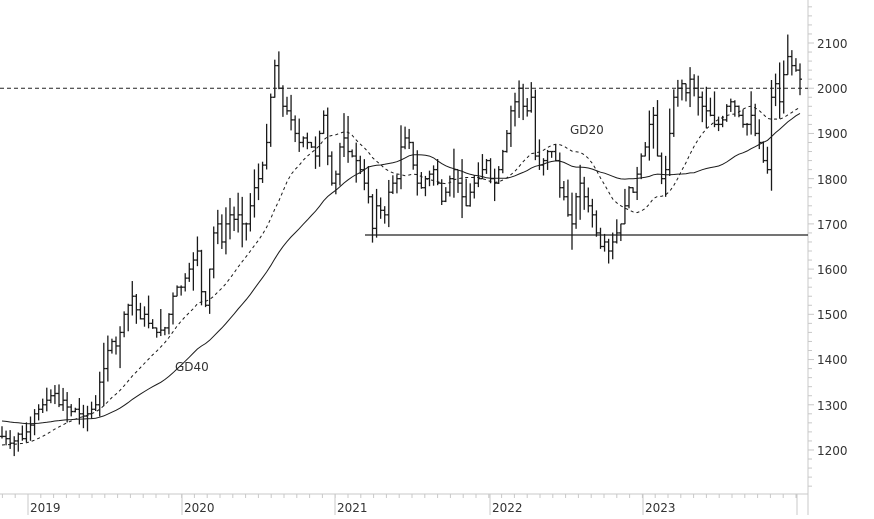 The image size is (874, 519). I want to click on y-label-1800: 1800, so click(832, 180).